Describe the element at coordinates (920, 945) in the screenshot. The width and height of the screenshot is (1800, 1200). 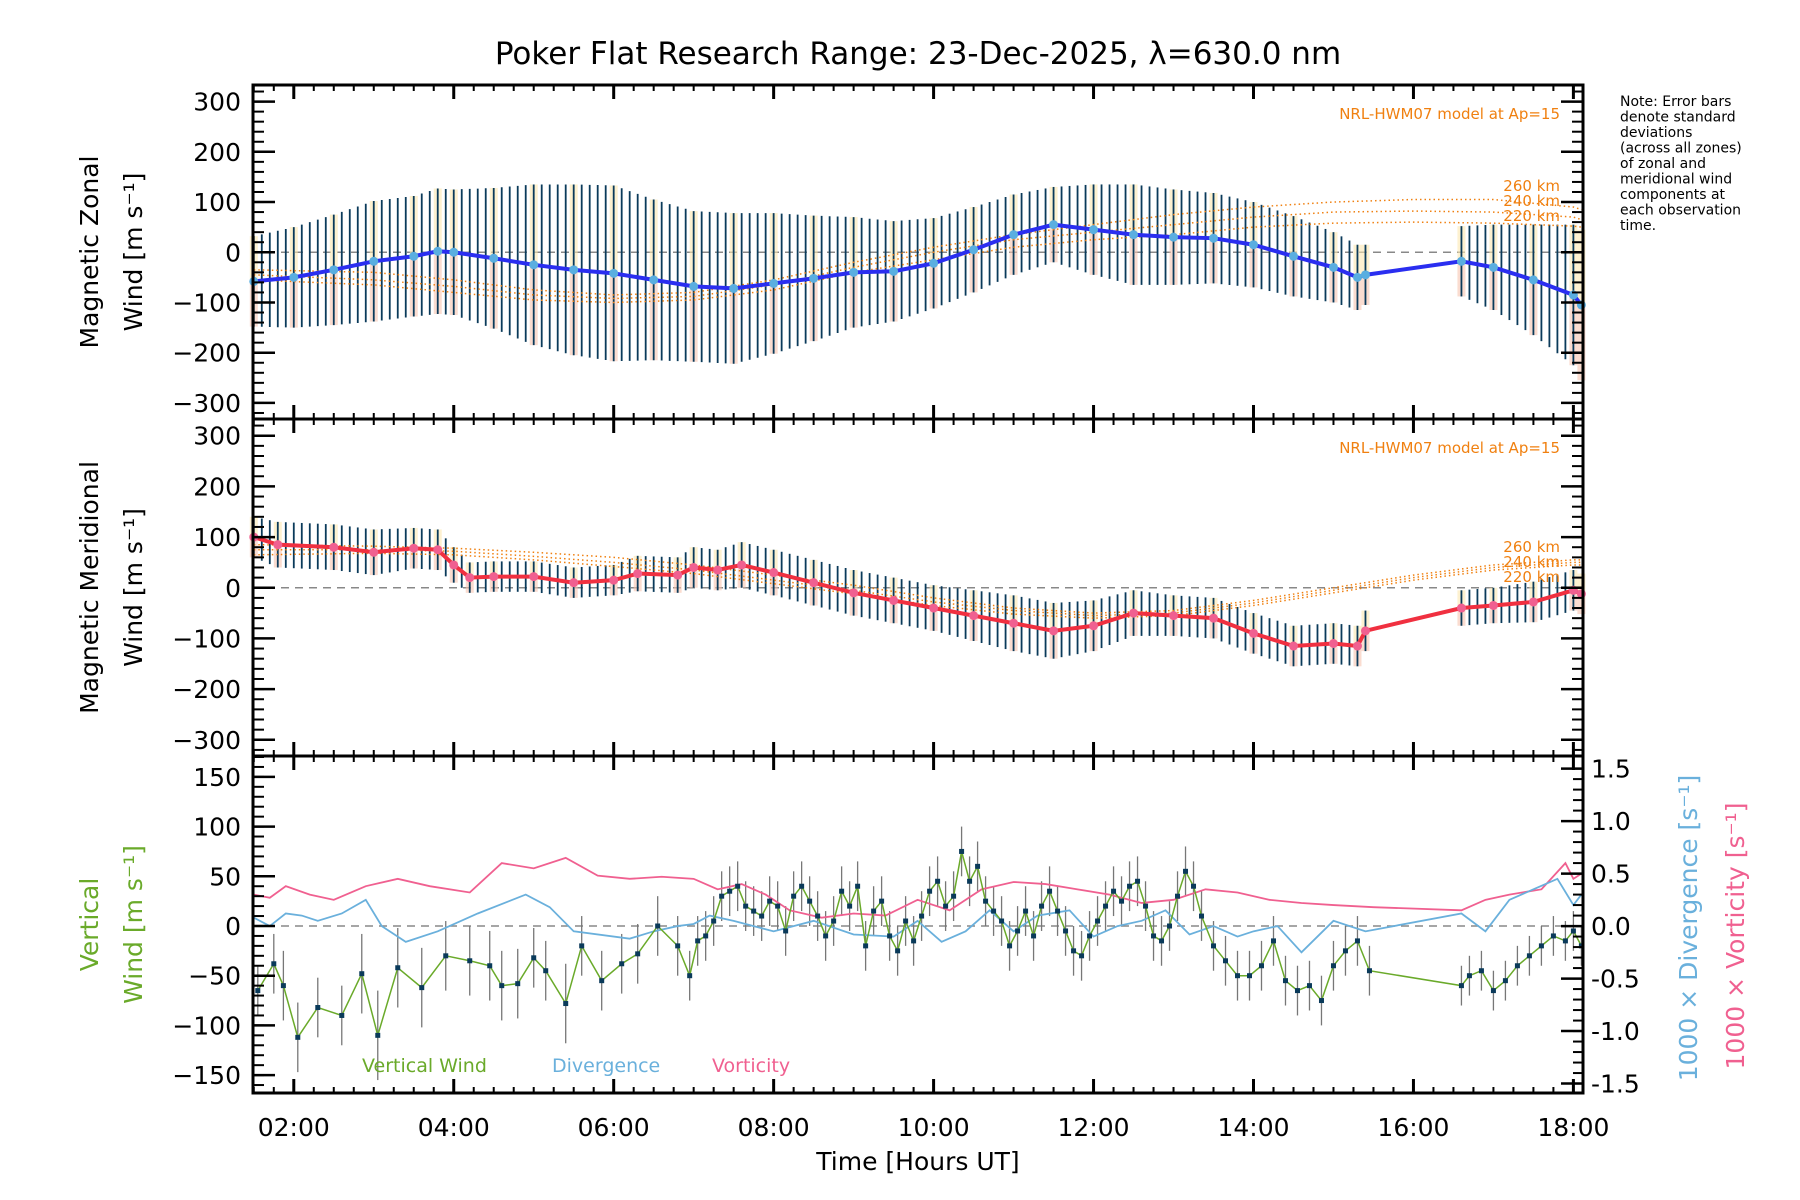
I see `vertical-wind-line` at that location.